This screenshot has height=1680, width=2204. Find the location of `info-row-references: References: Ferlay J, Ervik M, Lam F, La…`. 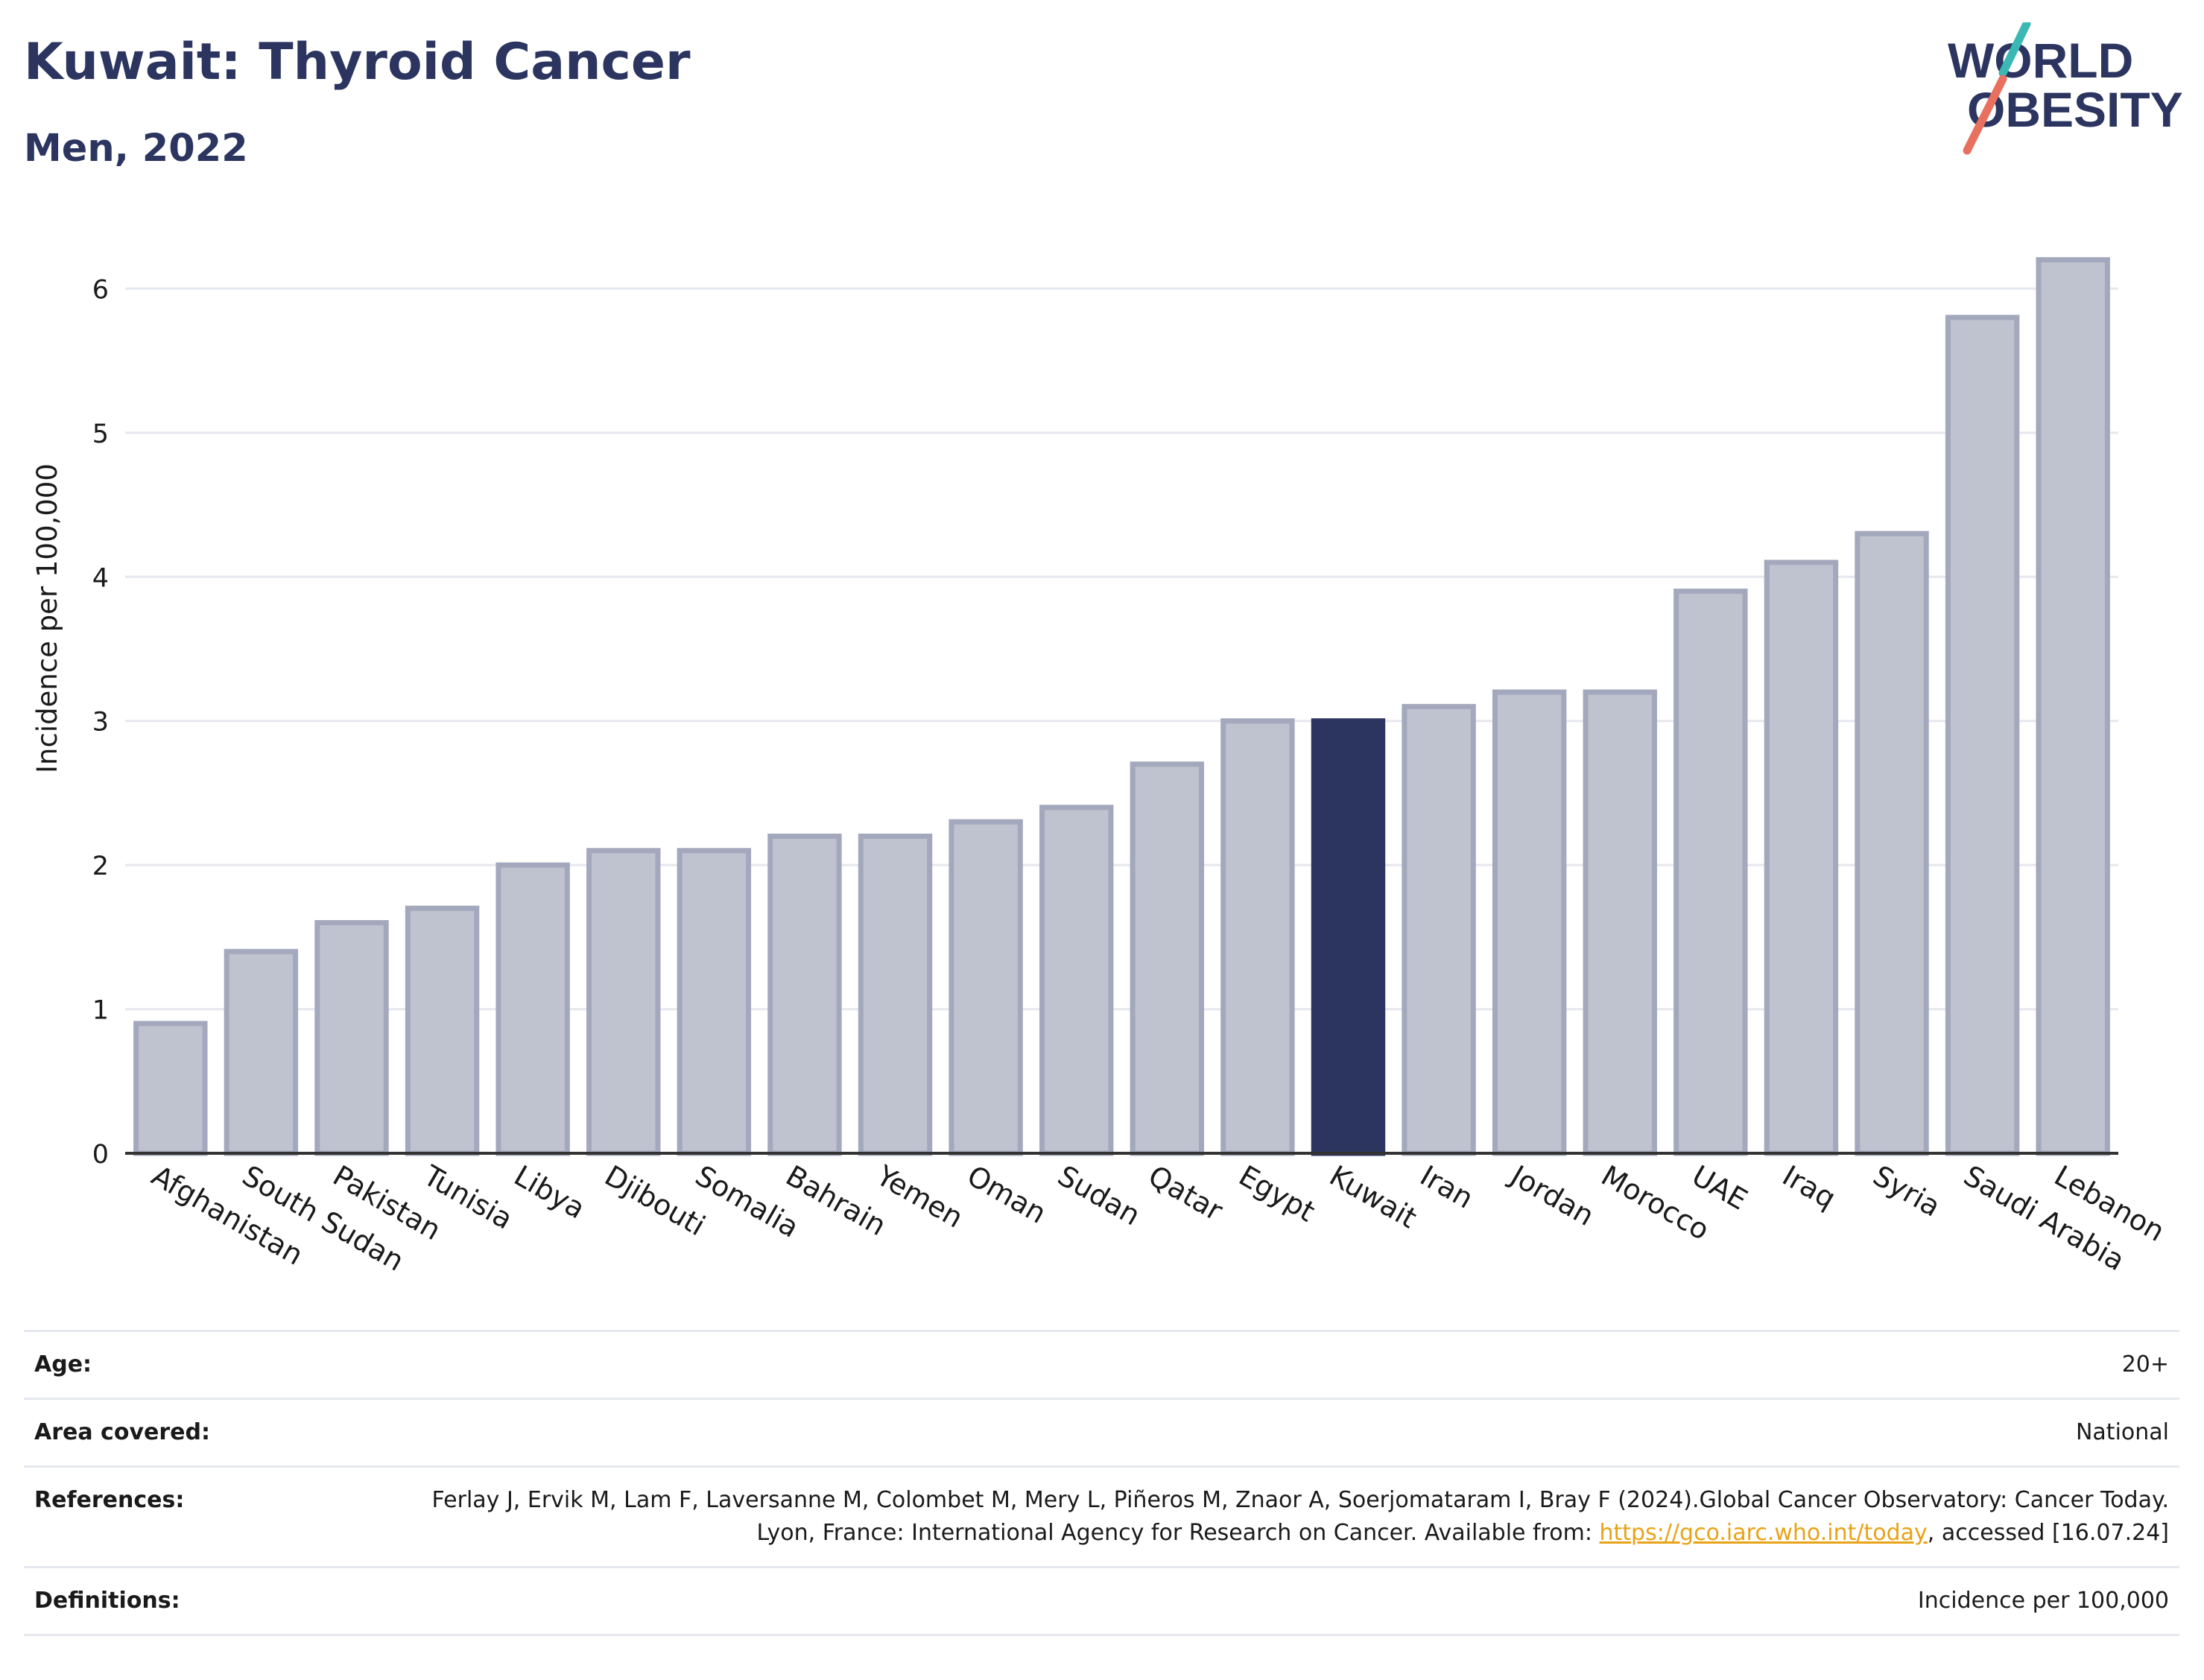

info-row-references: References: Ferlay J, Ervik M, Lam F, La… is located at coordinates (1101, 1517).